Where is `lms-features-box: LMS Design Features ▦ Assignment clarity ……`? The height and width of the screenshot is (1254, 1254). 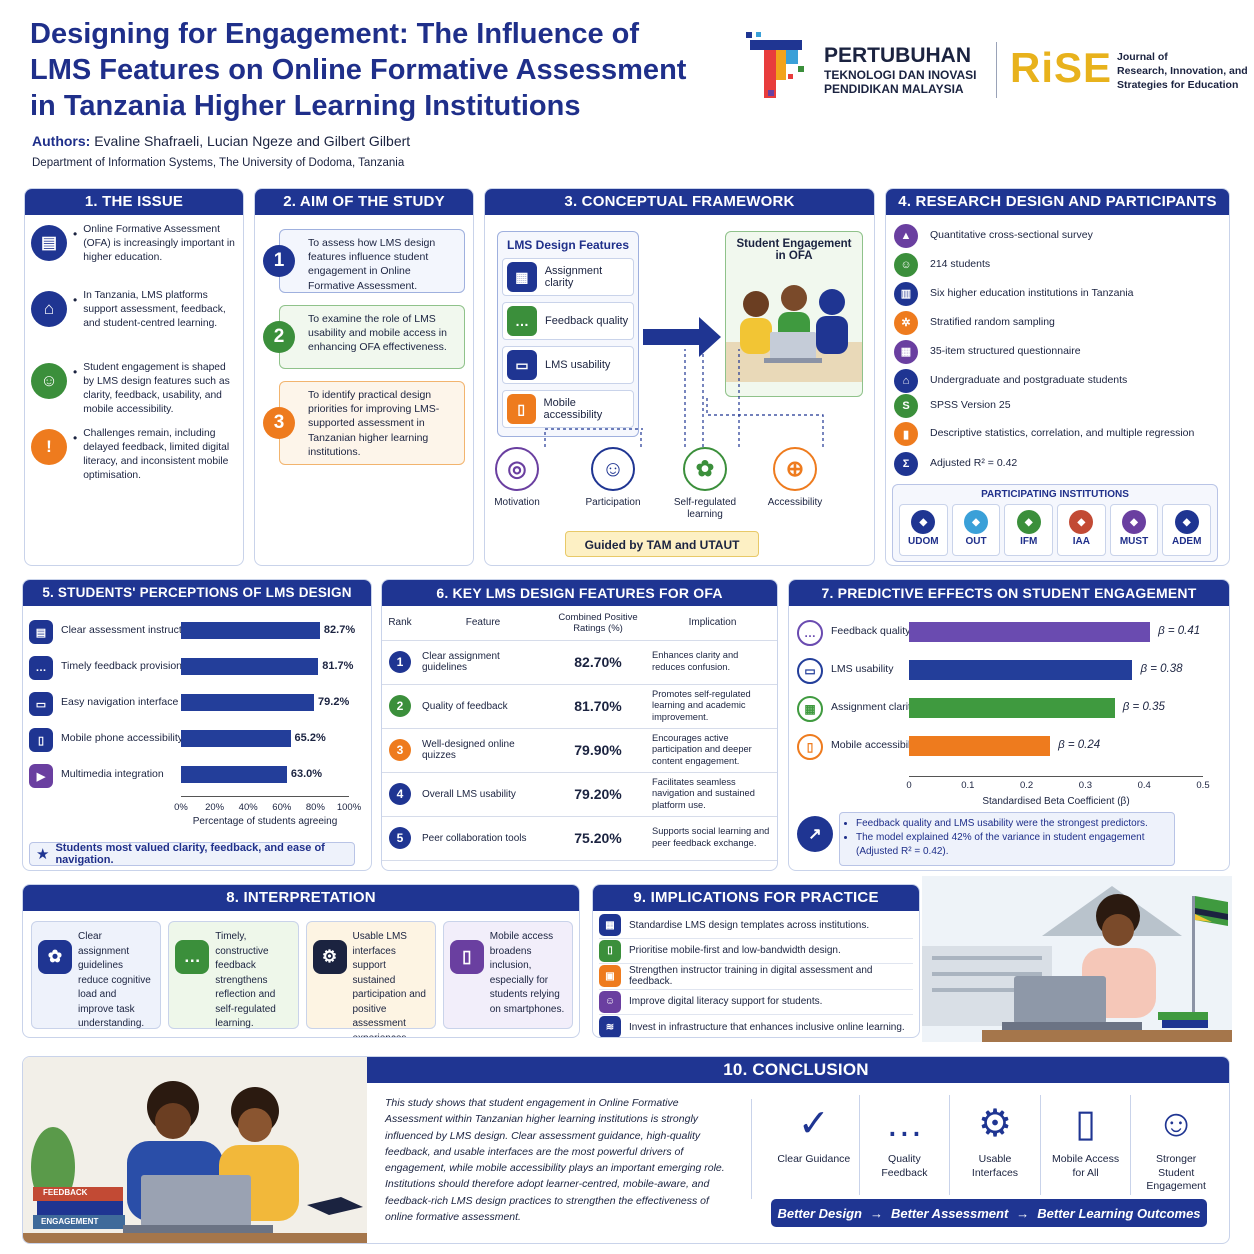 lms-features-box: LMS Design Features ▦ Assignment clarity …… is located at coordinates (568, 334).